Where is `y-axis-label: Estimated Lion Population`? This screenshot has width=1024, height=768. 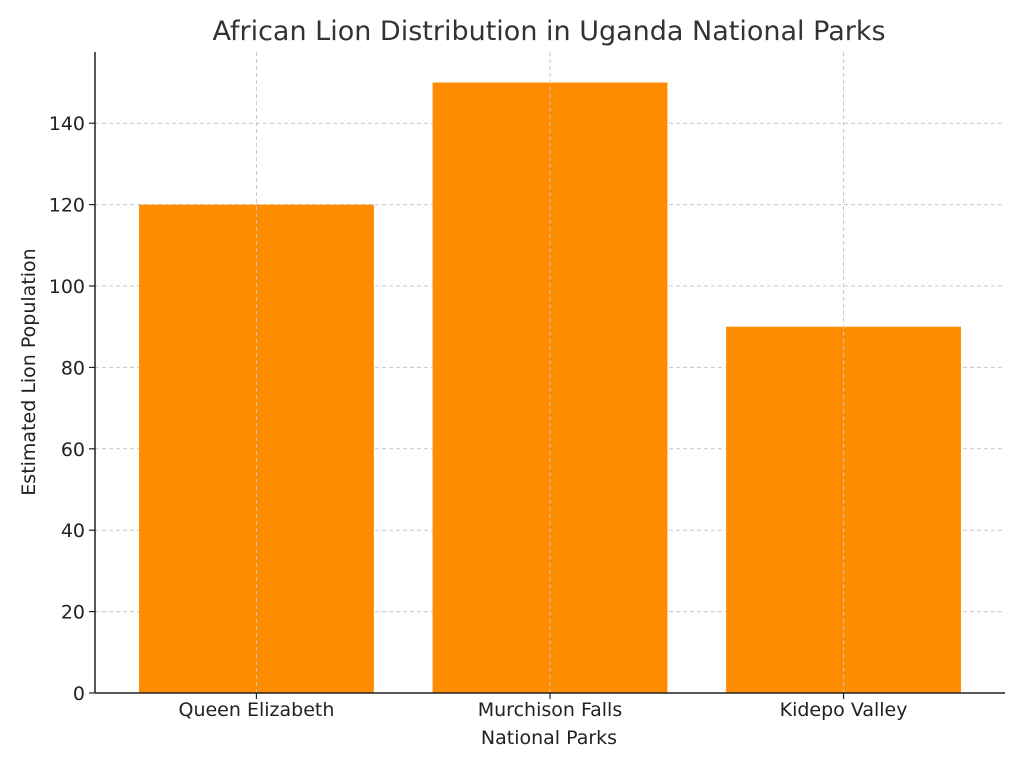 y-axis-label: Estimated Lion Population is located at coordinates (29, 371).